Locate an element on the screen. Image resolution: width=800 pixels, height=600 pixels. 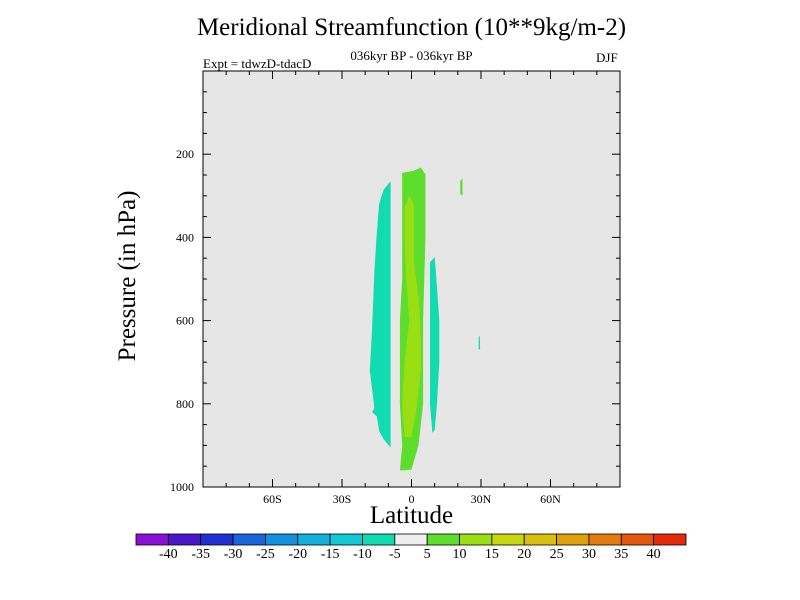
season-label: DJF is located at coordinates (607, 57).